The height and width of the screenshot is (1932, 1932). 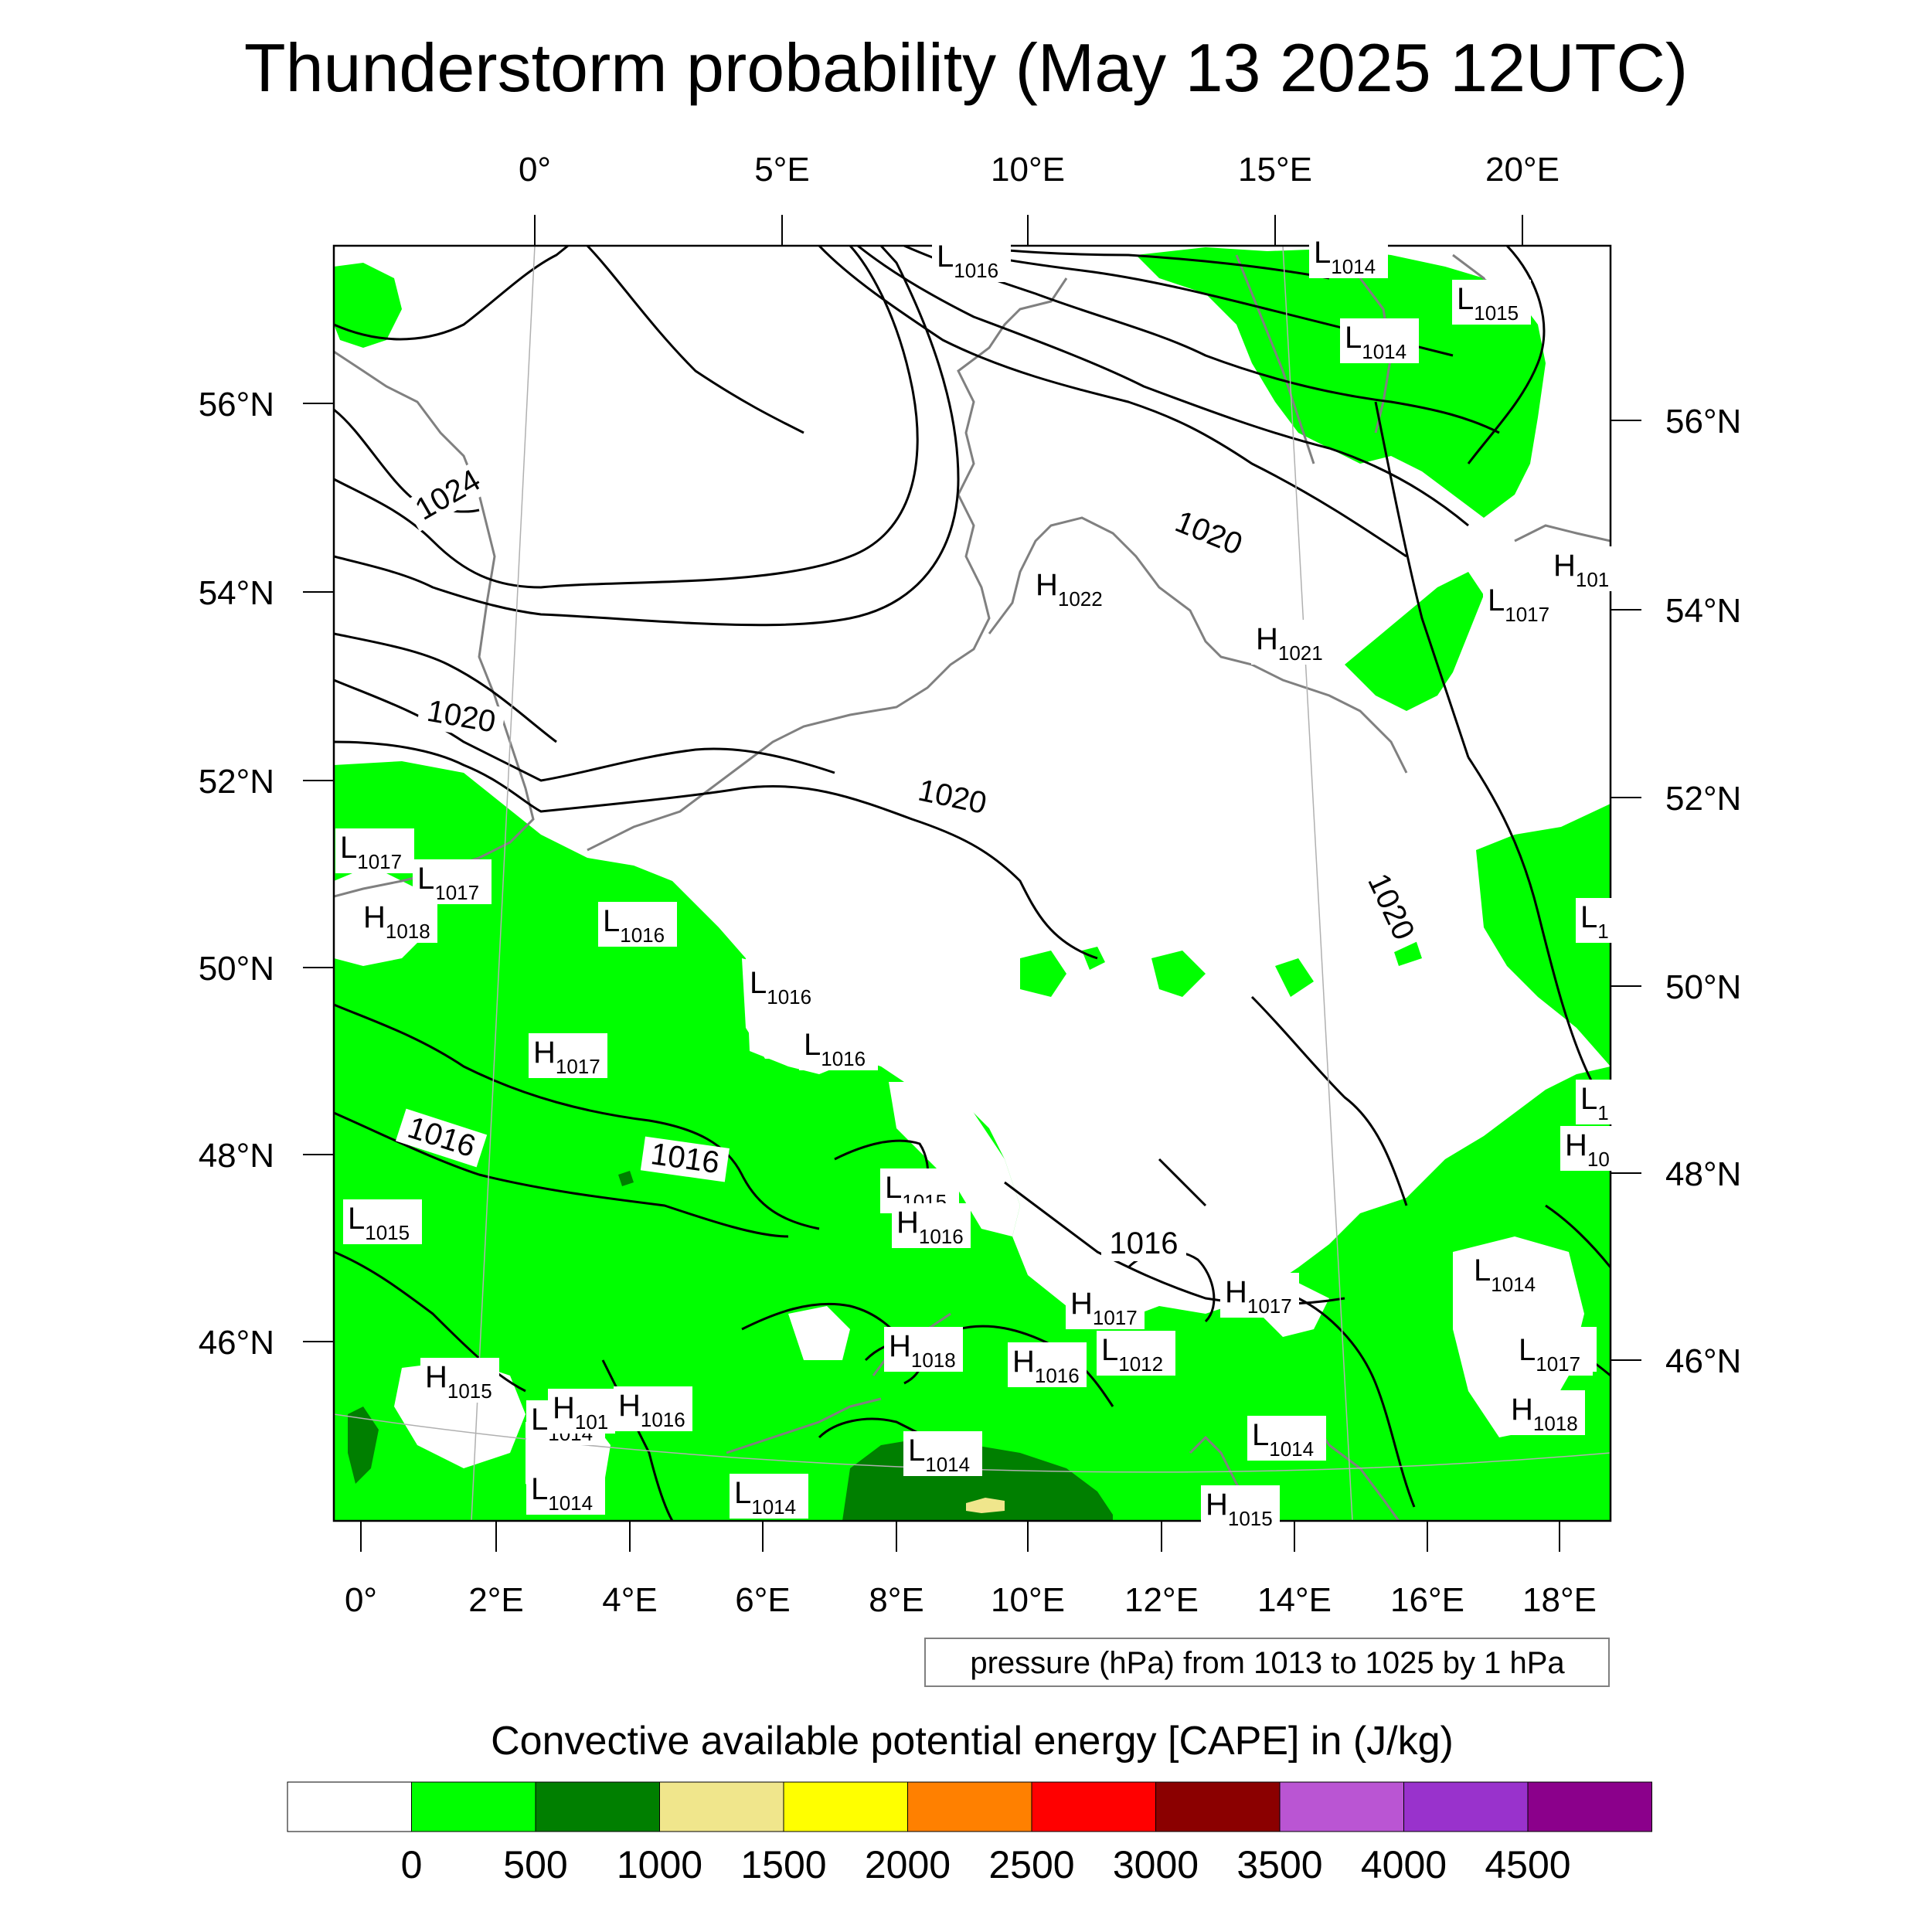 I want to click on right-lat-label: 46°N, so click(x=1703, y=1361).